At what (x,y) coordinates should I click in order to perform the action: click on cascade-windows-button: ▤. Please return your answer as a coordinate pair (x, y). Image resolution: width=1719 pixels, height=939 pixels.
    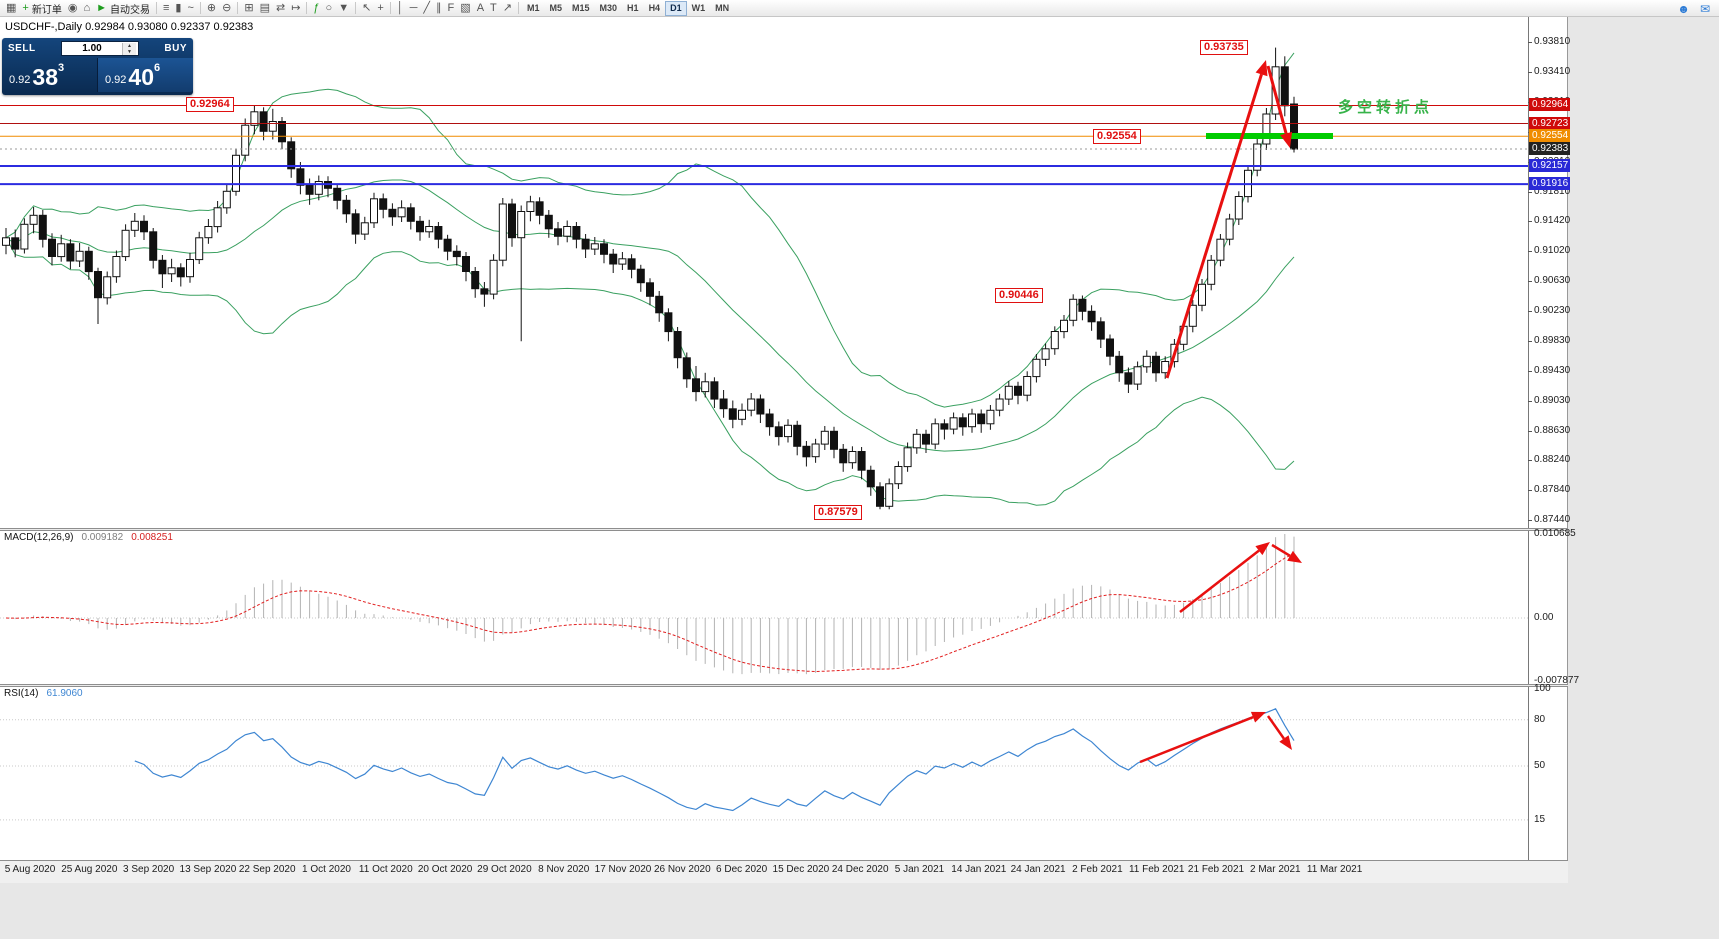
    Looking at the image, I should click on (265, 8).